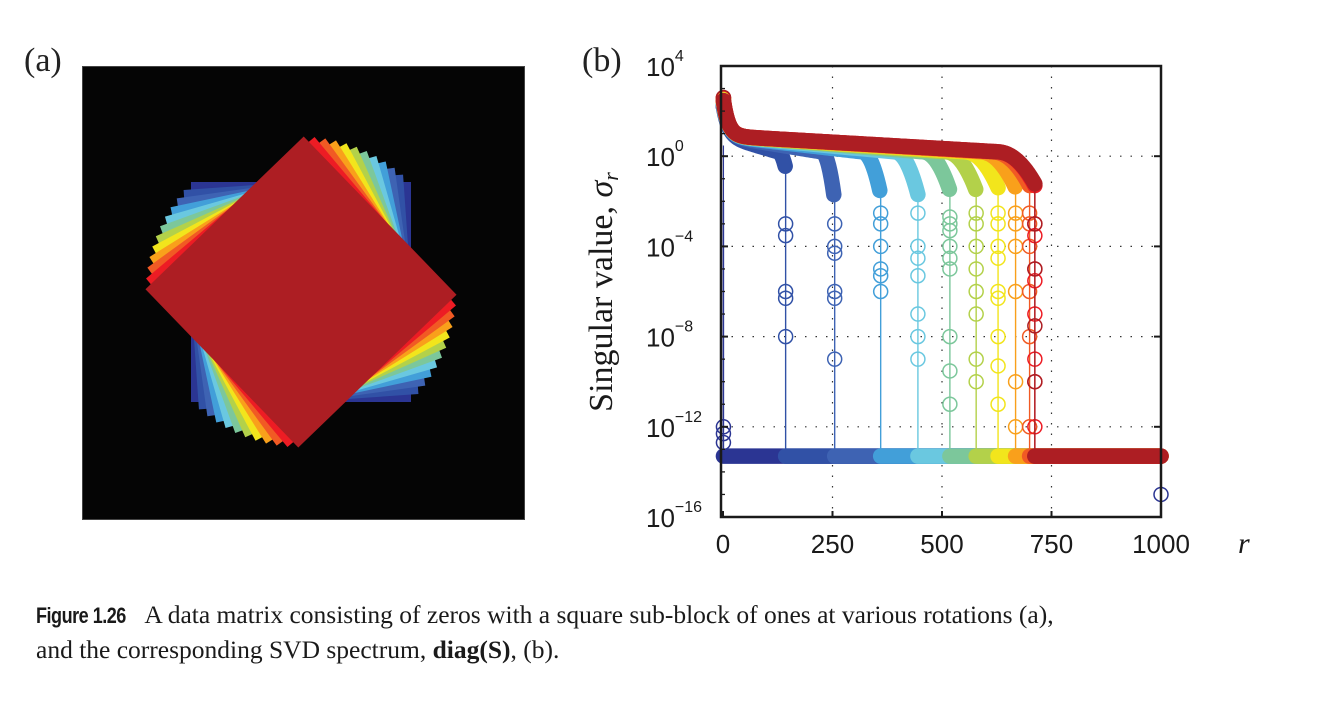 The height and width of the screenshot is (703, 1319). Describe the element at coordinates (723, 544) in the screenshot. I see `x-tick-label: 0` at that location.